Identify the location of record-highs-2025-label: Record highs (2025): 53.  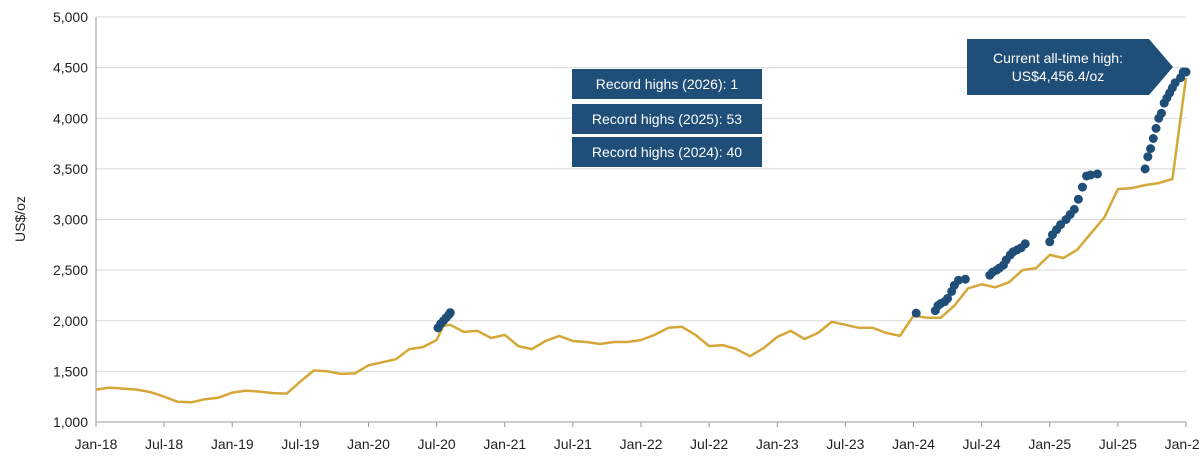
(667, 119).